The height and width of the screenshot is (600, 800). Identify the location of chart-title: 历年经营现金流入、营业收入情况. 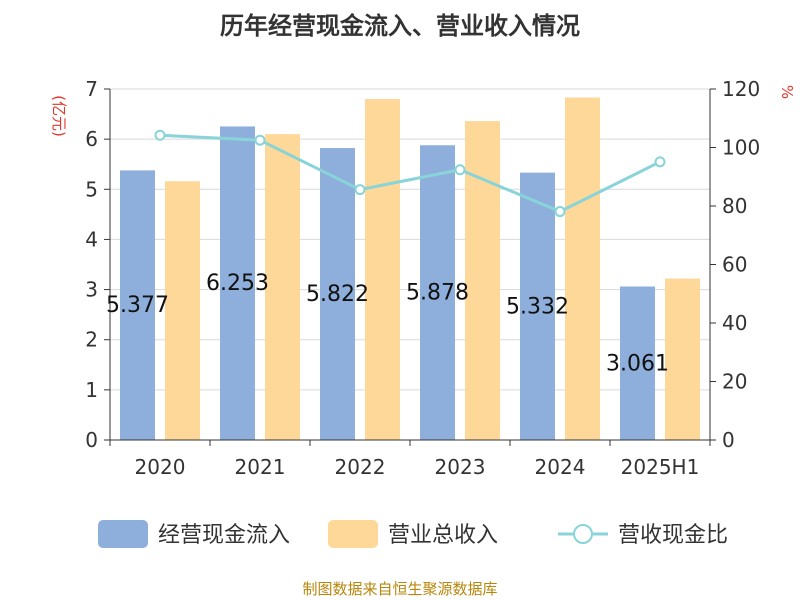
(400, 26).